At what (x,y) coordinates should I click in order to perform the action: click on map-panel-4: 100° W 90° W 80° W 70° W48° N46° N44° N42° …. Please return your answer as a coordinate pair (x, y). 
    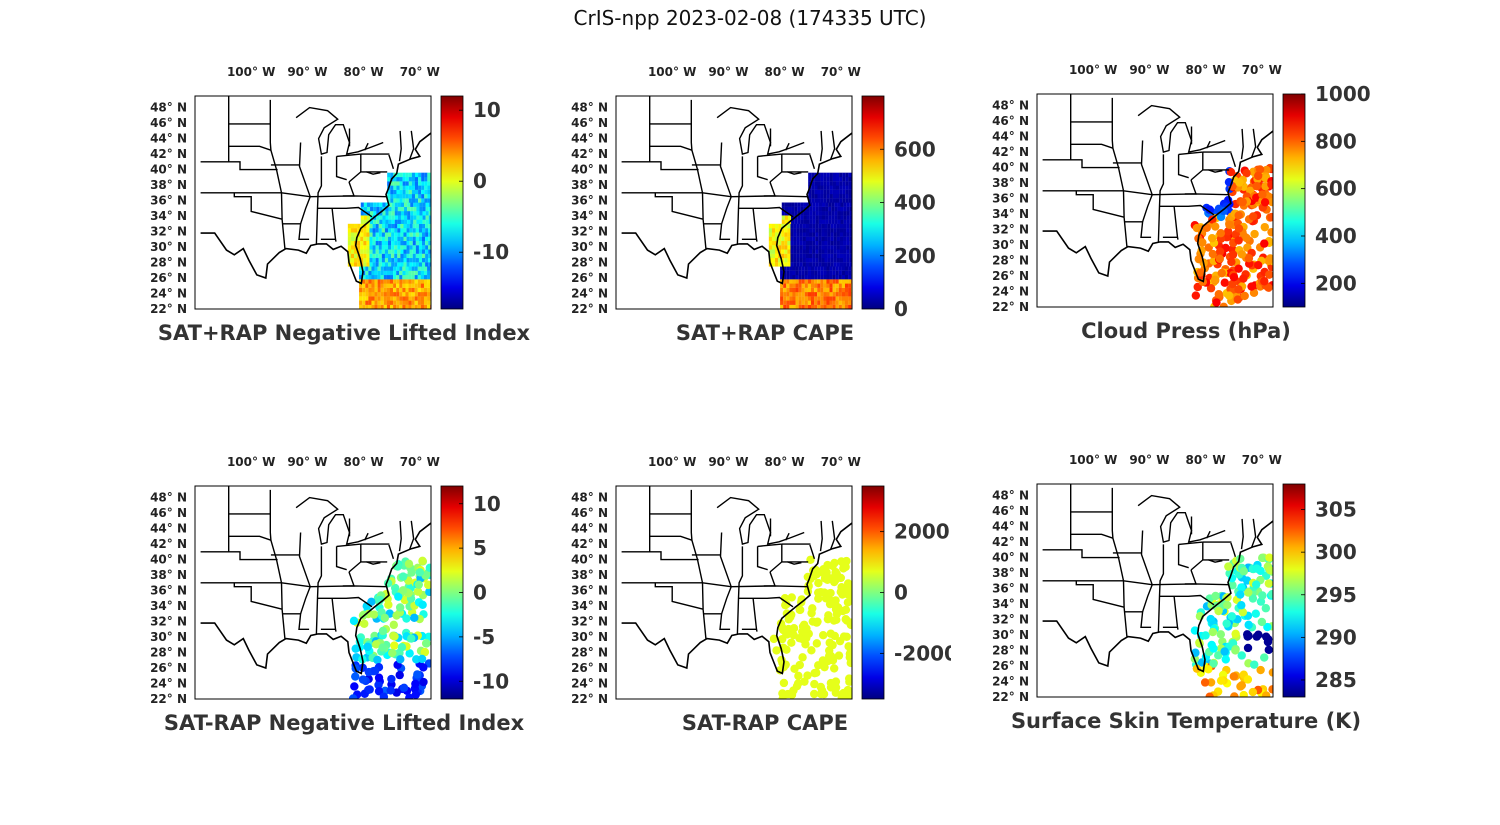
    Looking at the image, I should click on (337, 595).